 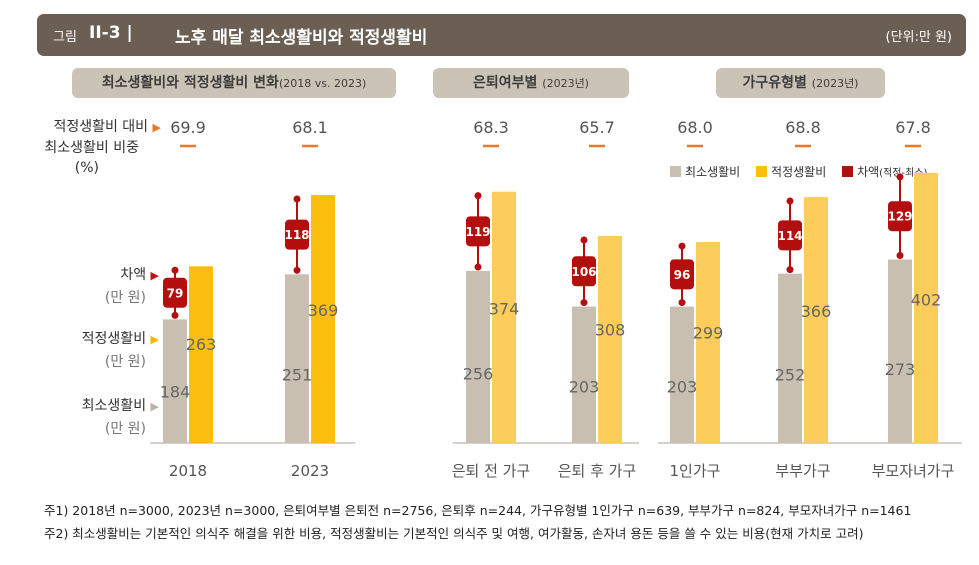 I want to click on diff-label: 79, so click(x=175, y=293).